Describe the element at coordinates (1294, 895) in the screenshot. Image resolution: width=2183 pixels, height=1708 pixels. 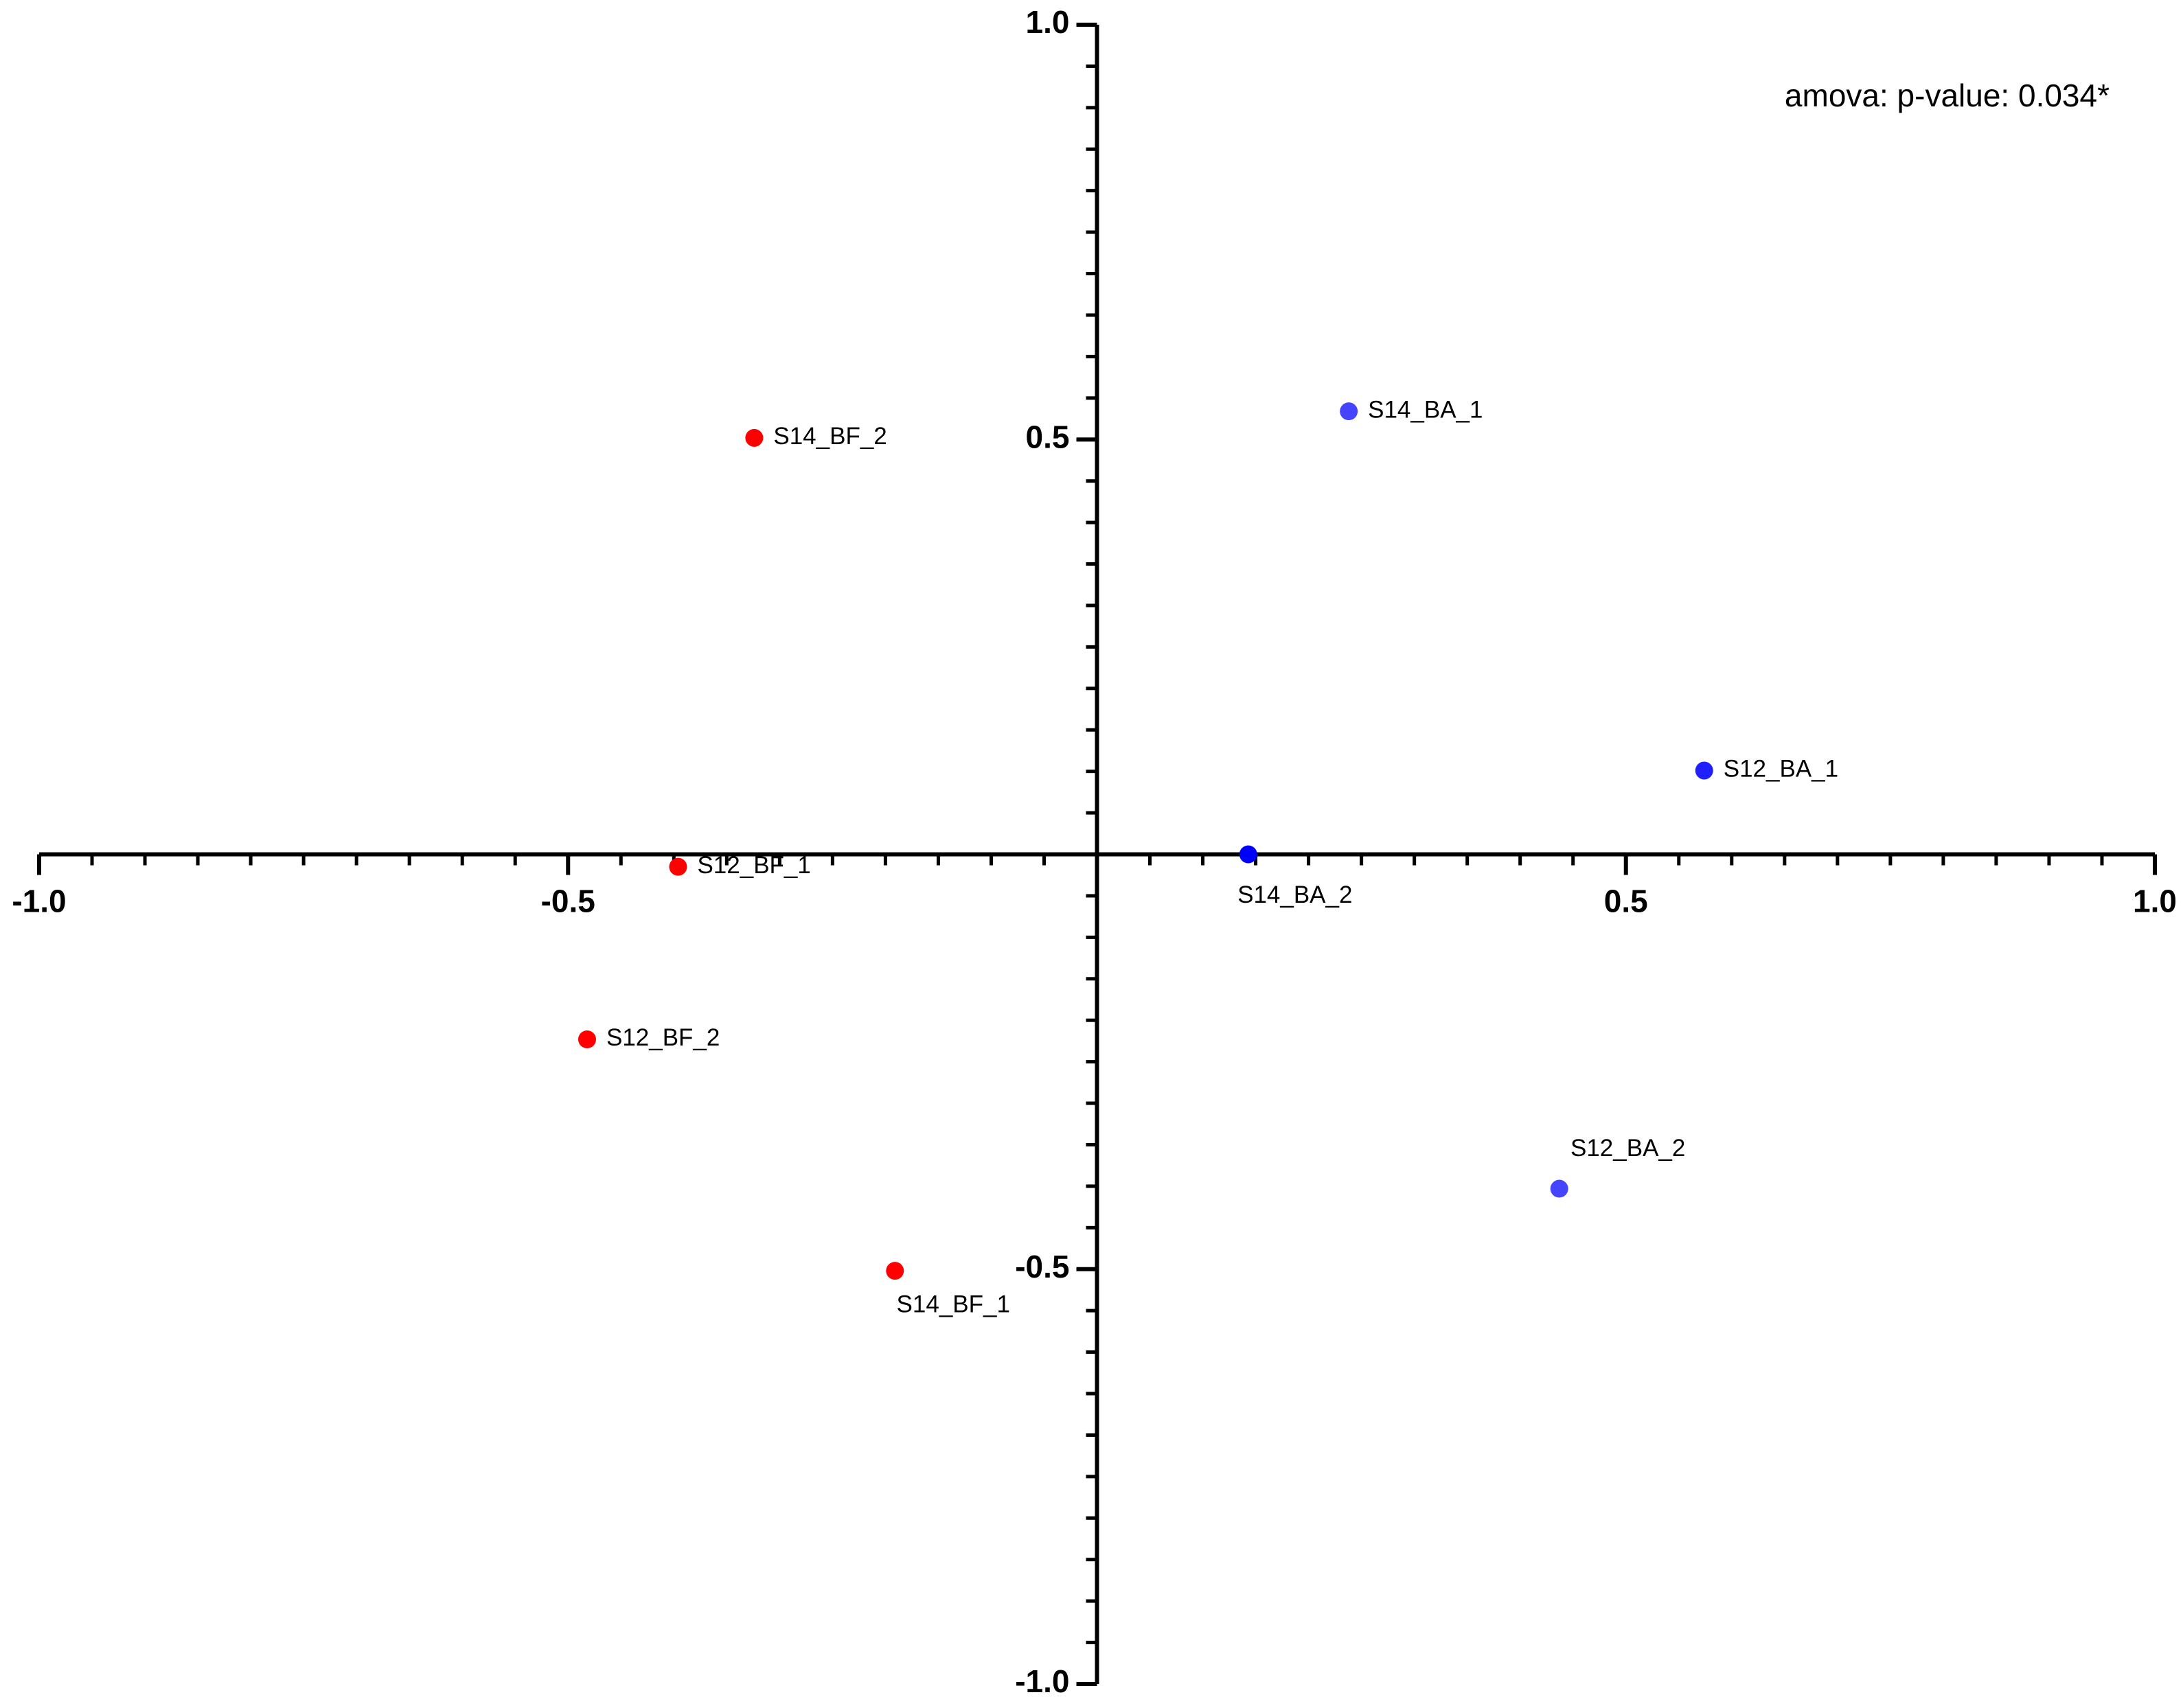
I see `point-label: S14_BA_2` at that location.